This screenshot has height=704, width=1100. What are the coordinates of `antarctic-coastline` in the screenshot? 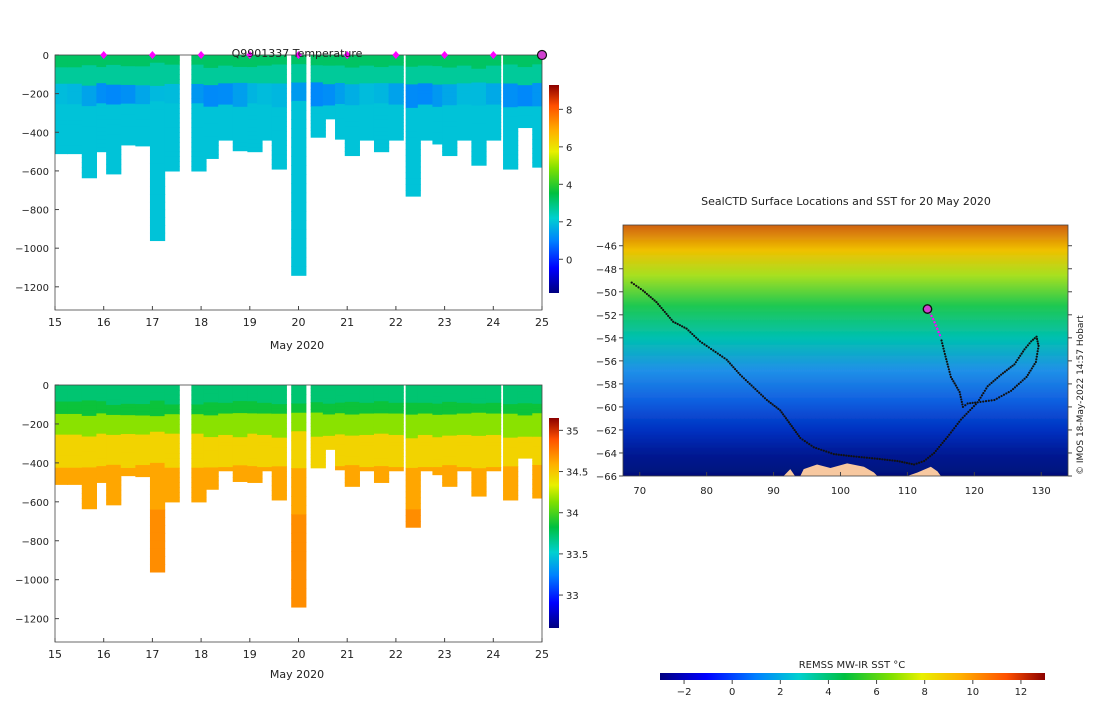 It's located at (862, 469).